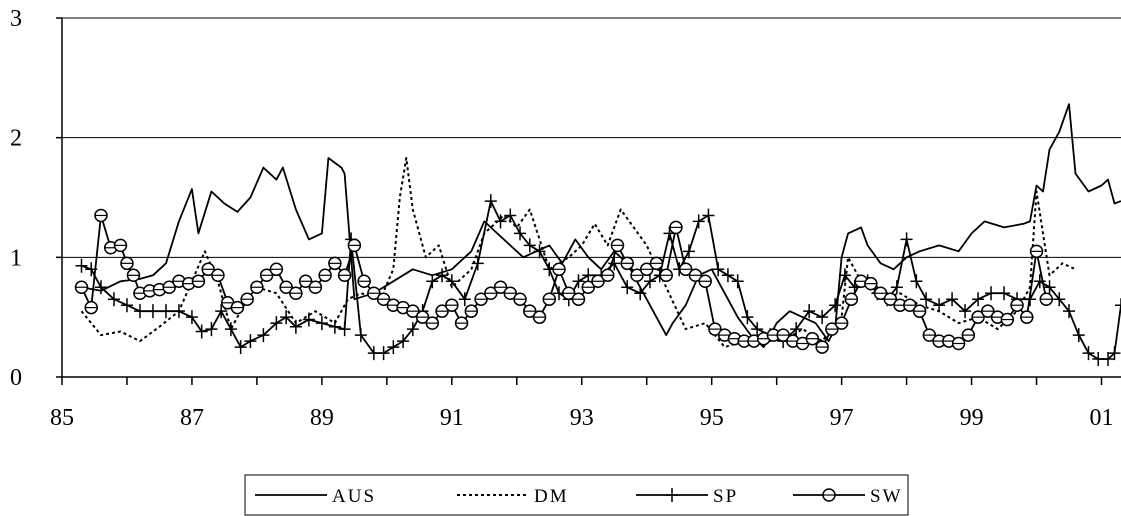 This screenshot has height=516, width=1121. What do you see at coordinates (582, 418) in the screenshot?
I see `x-tick-label: 93` at bounding box center [582, 418].